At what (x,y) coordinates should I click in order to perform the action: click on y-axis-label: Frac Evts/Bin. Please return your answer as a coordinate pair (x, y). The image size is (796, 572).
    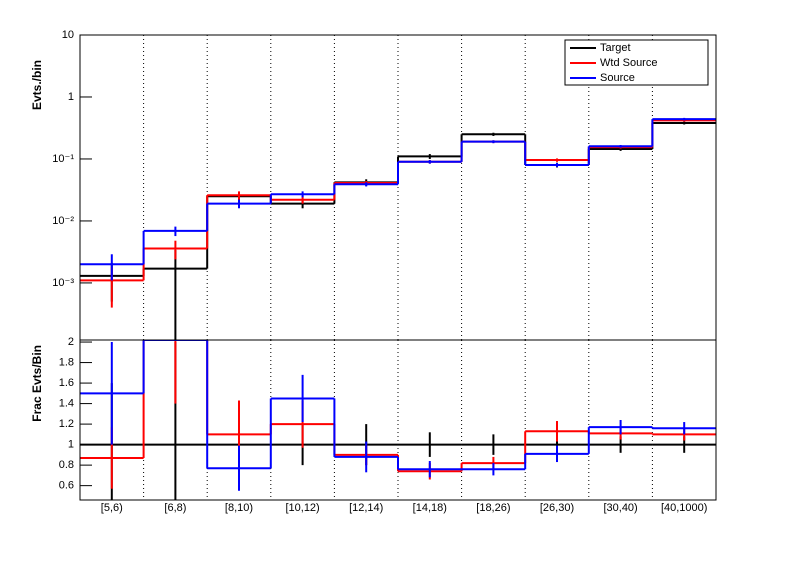
    Looking at the image, I should click on (37, 383).